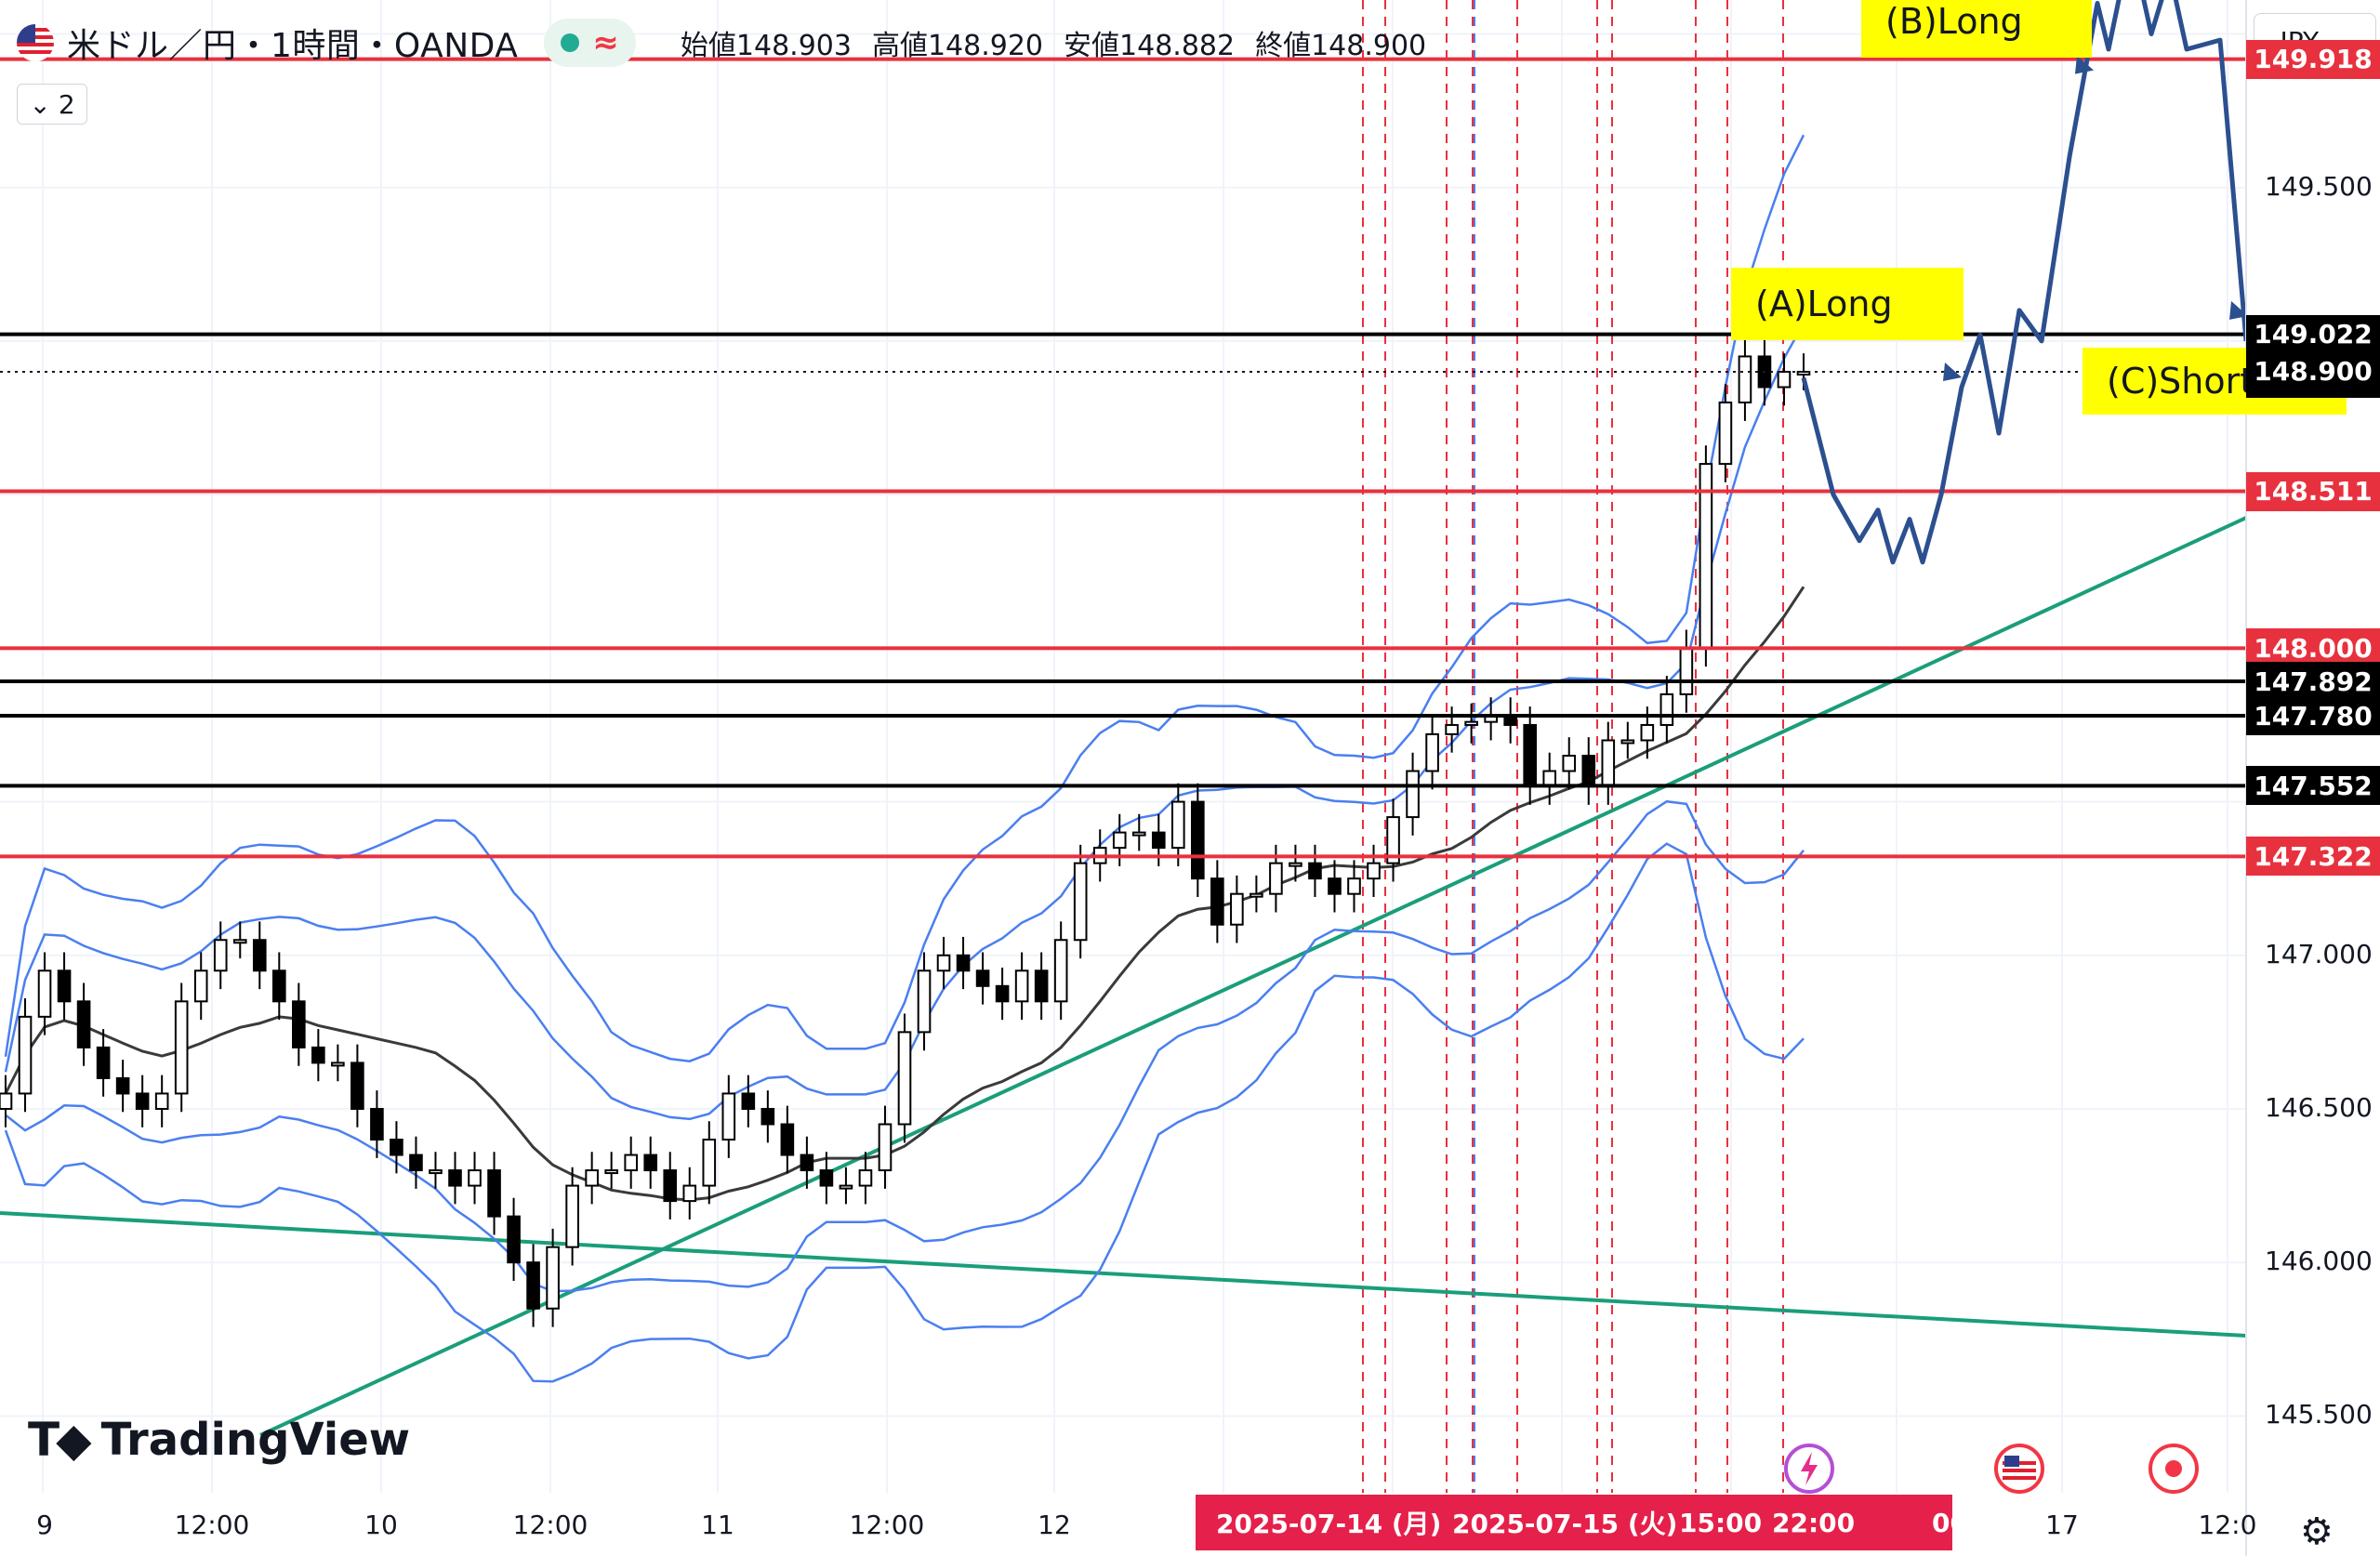  I want to click on time-tick-label: 12, so click(1054, 1525).